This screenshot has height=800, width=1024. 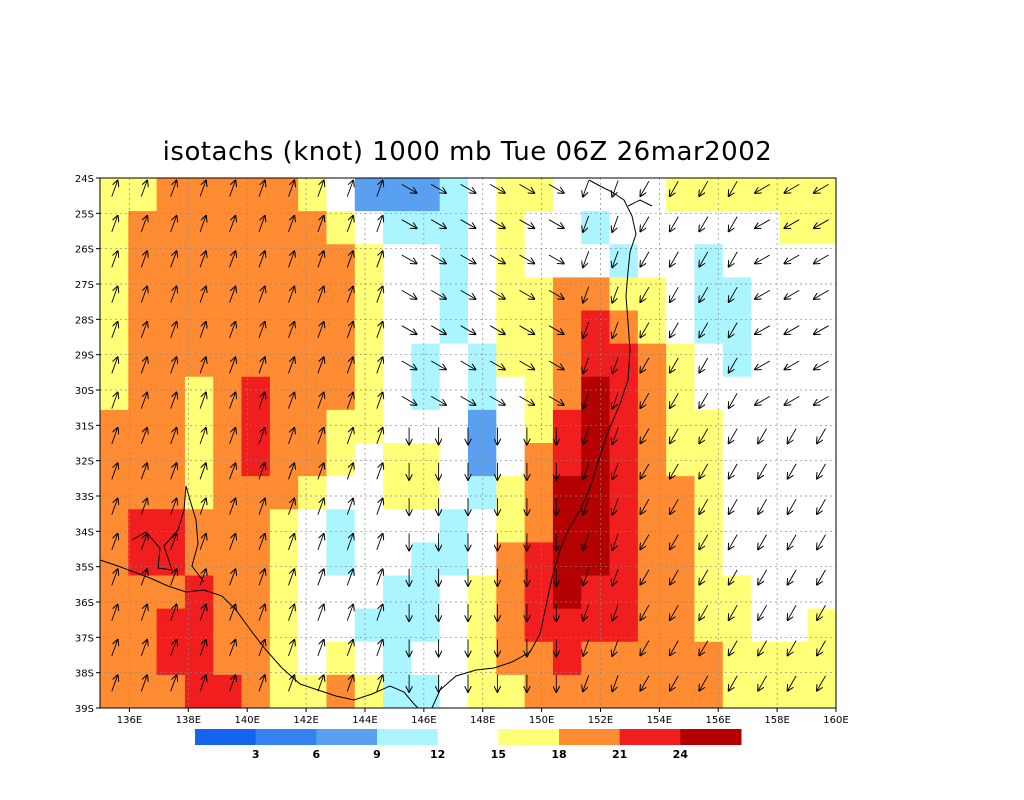 I want to click on colorbar-label: 24, so click(x=681, y=754).